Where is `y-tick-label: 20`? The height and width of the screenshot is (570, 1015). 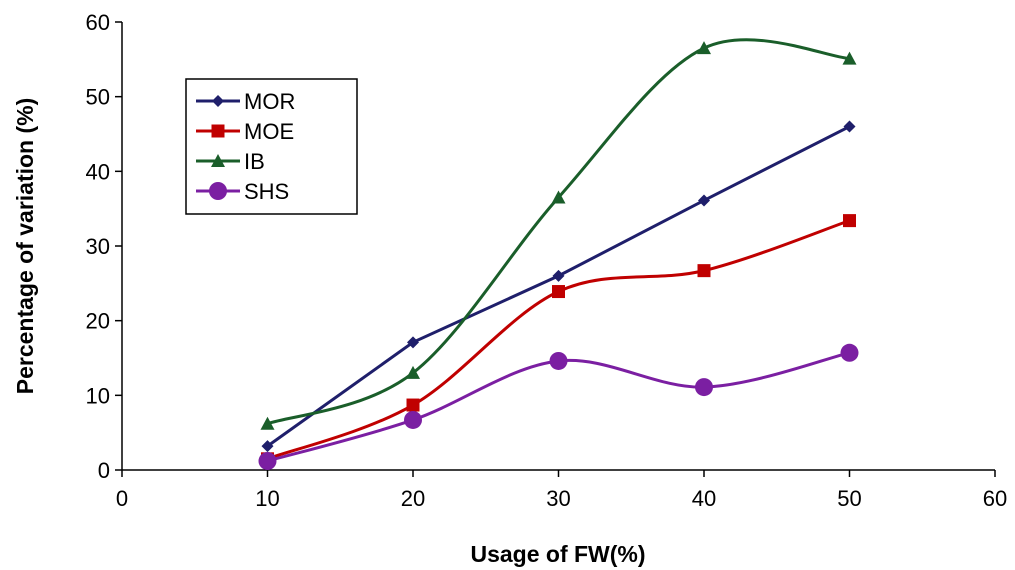 y-tick-label: 20 is located at coordinates (98, 321).